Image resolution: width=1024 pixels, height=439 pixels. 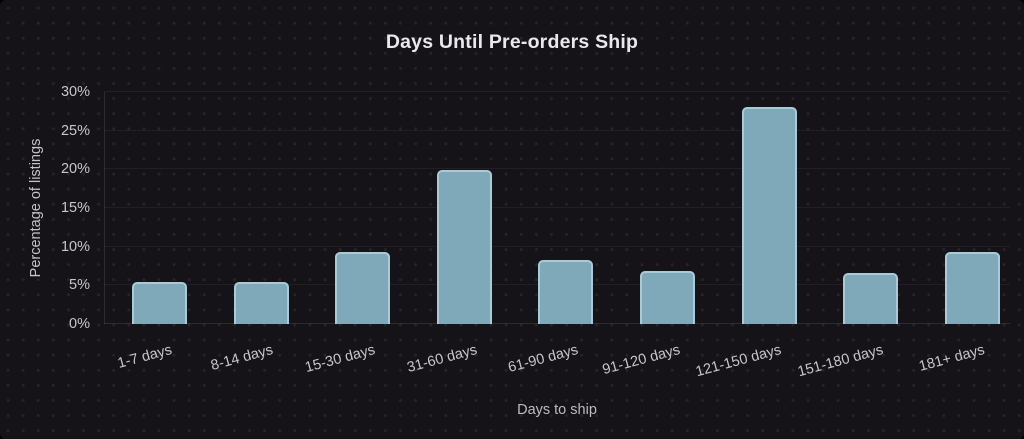 What do you see at coordinates (75, 208) in the screenshot?
I see `y-tick-label: 15%` at bounding box center [75, 208].